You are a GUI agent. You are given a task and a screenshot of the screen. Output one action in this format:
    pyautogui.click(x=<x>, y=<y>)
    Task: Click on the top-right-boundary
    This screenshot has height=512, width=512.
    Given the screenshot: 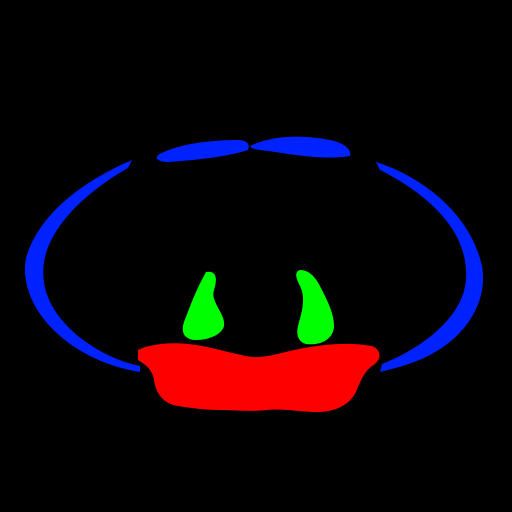 What is the action you would take?
    pyautogui.click(x=300, y=147)
    